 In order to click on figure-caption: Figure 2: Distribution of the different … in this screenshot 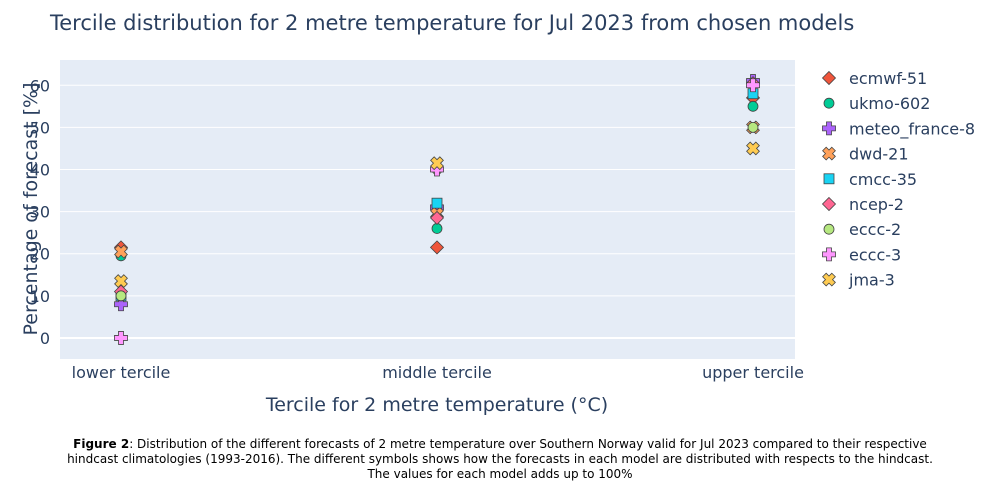, I will do `click(500, 459)`.